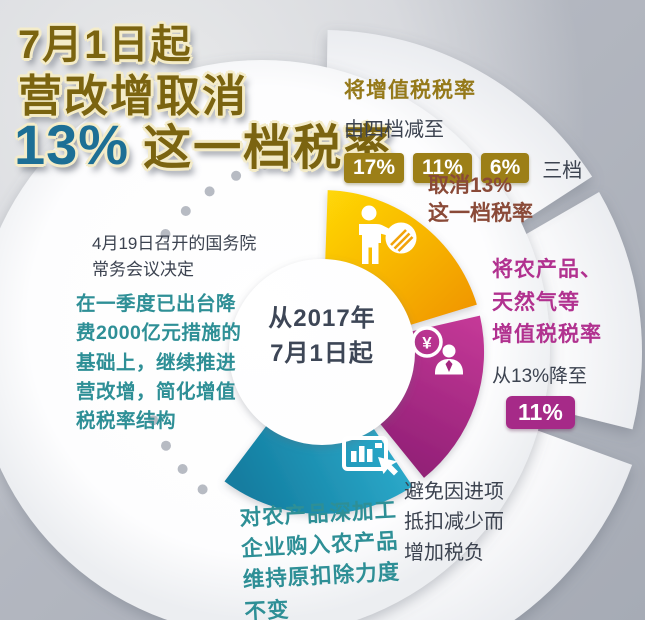 This screenshot has width=645, height=620. What do you see at coordinates (388, 466) in the screenshot?
I see `pointer-hand-icon` at bounding box center [388, 466].